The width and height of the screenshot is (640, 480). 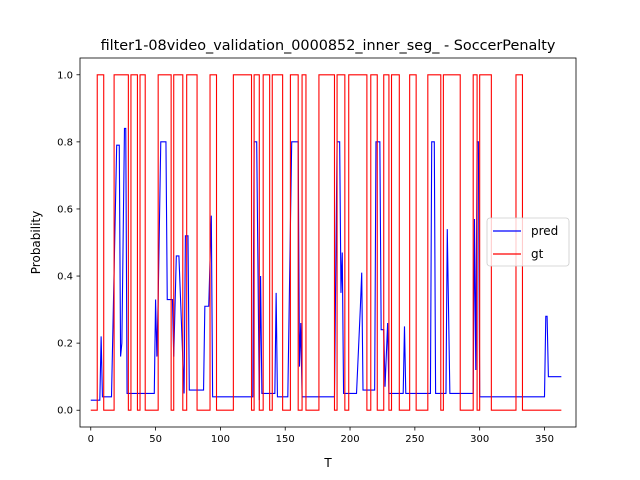 What do you see at coordinates (349, 439) in the screenshot?
I see `x-tick-label: 200` at bounding box center [349, 439].